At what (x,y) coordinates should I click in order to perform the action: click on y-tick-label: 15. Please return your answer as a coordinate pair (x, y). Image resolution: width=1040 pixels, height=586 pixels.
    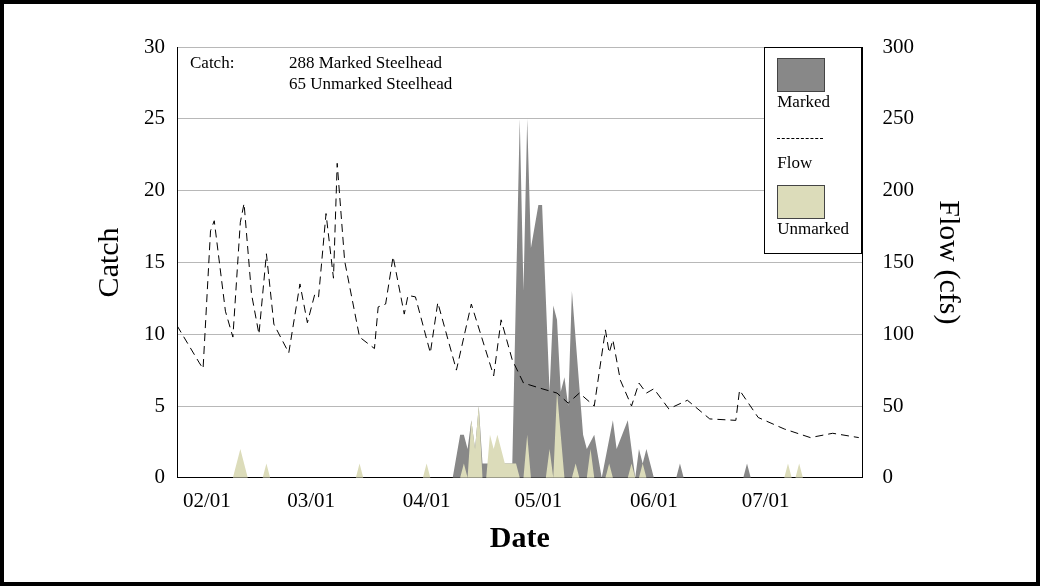
    Looking at the image, I should click on (154, 260).